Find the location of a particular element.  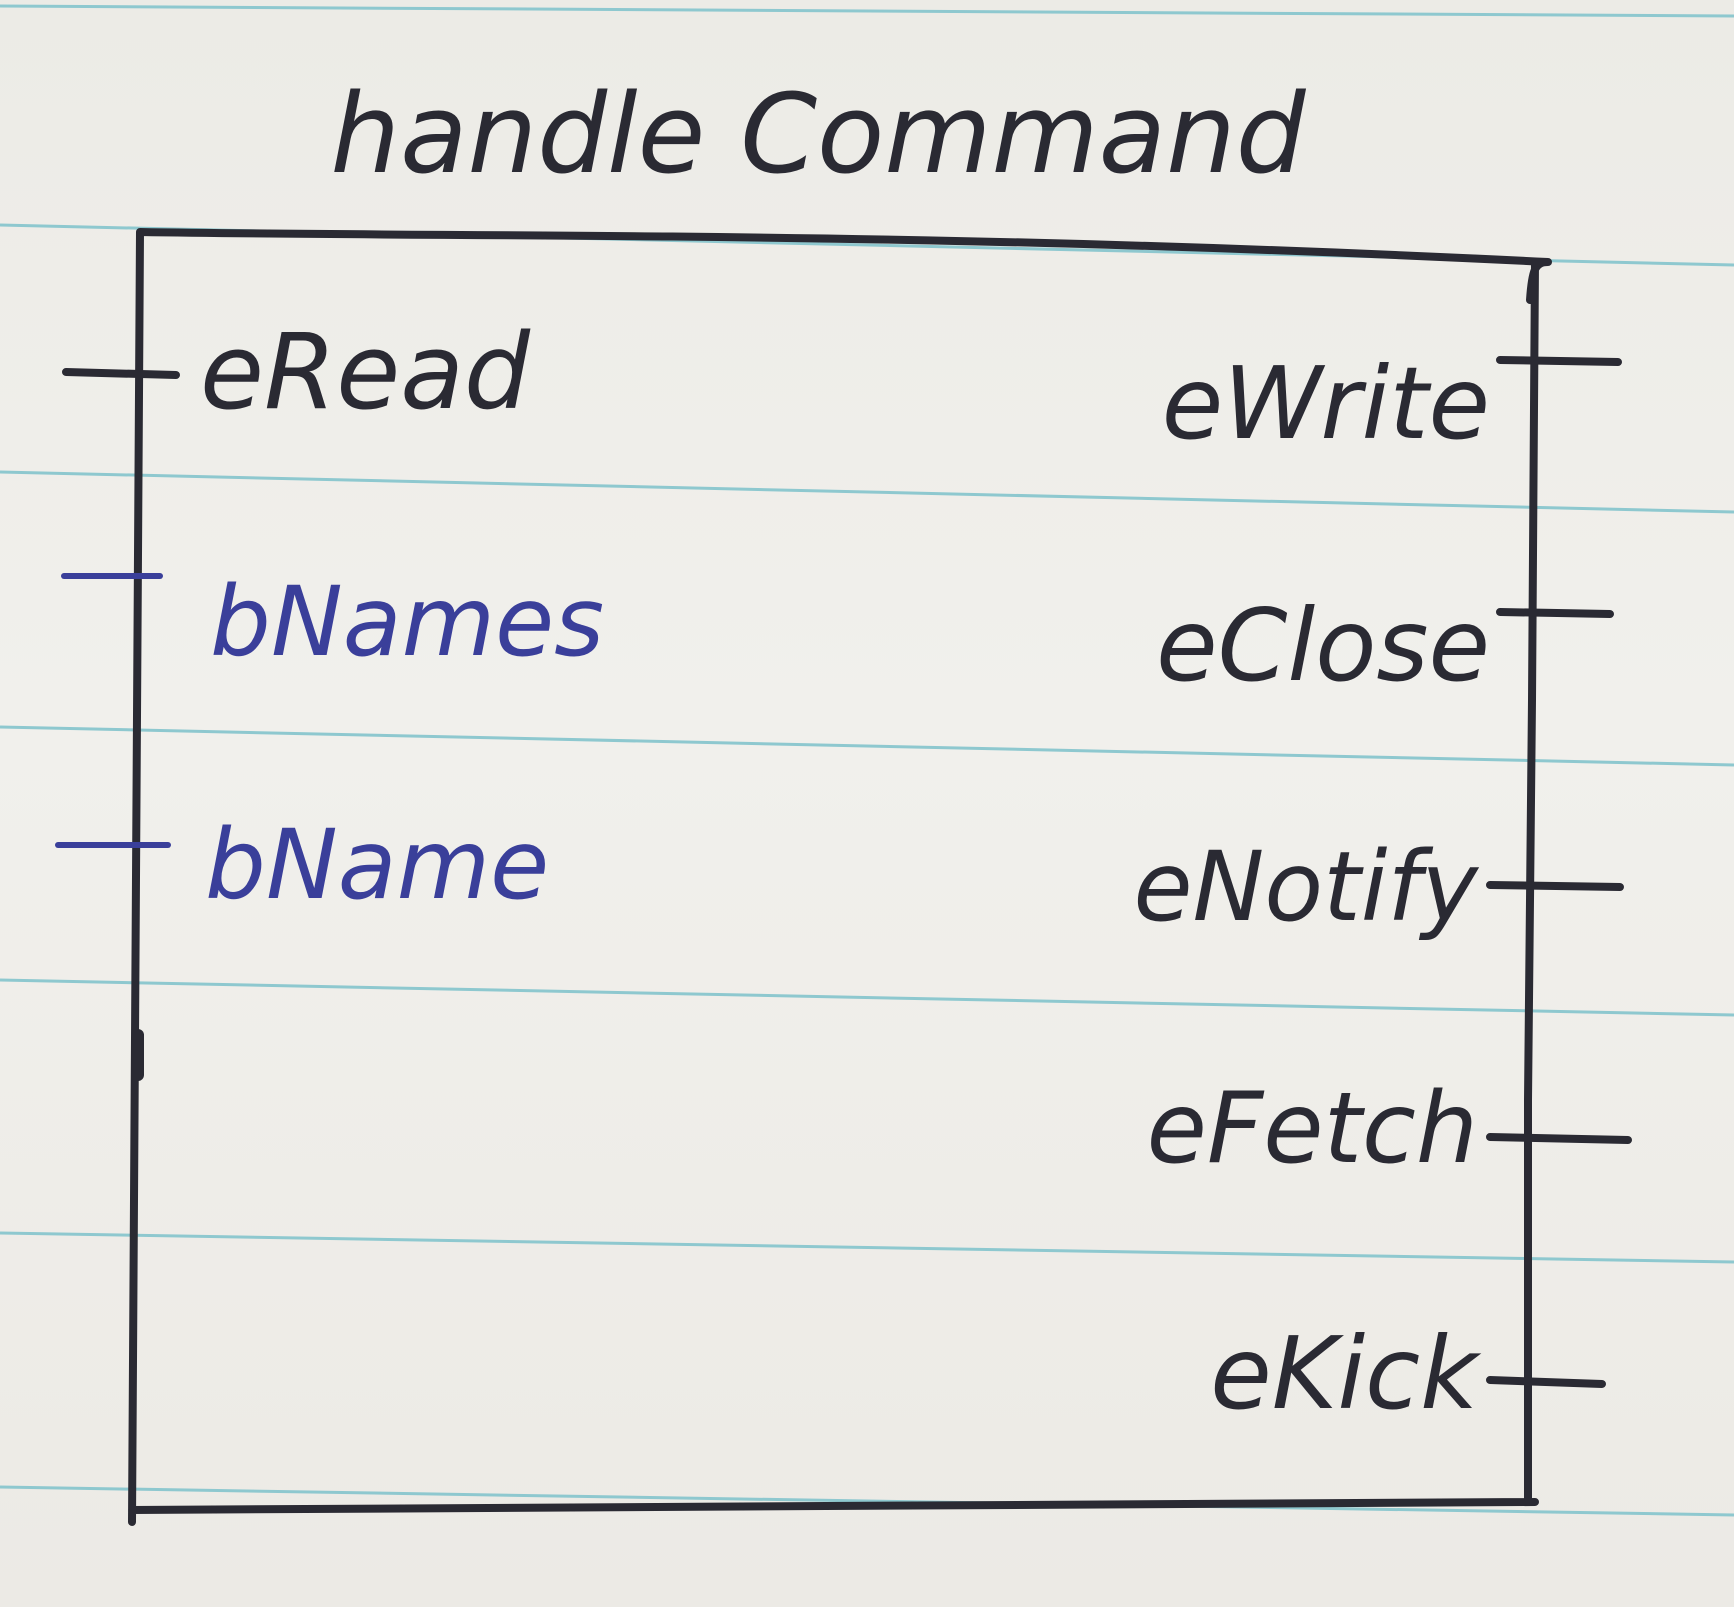

output-pin-efetch is located at coordinates (1559, 1138).